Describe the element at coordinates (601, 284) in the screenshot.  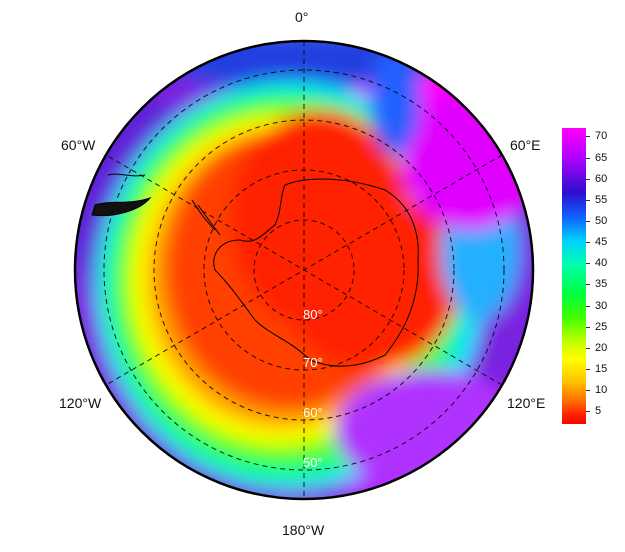
I see `colorbar-tick-label: 35` at that location.